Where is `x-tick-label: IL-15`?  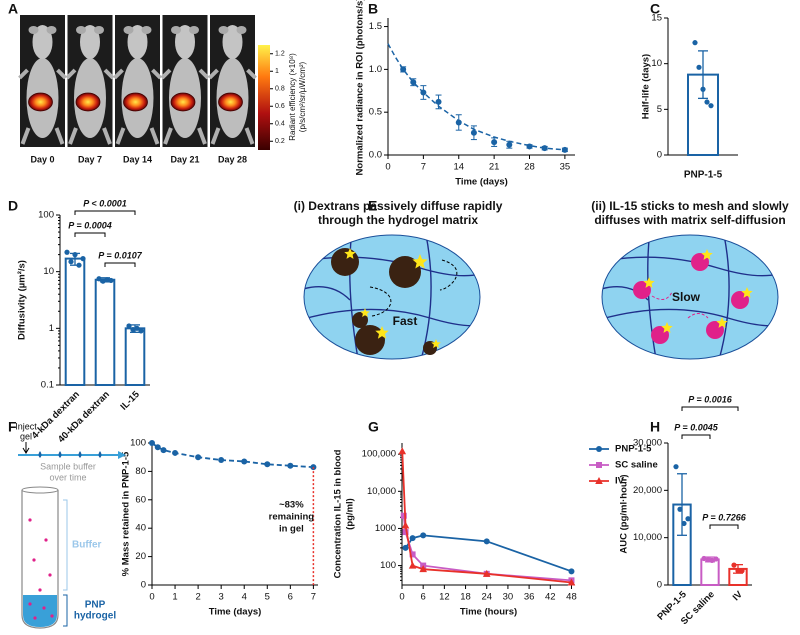 x-tick-label: IL-15 is located at coordinates (130, 401).